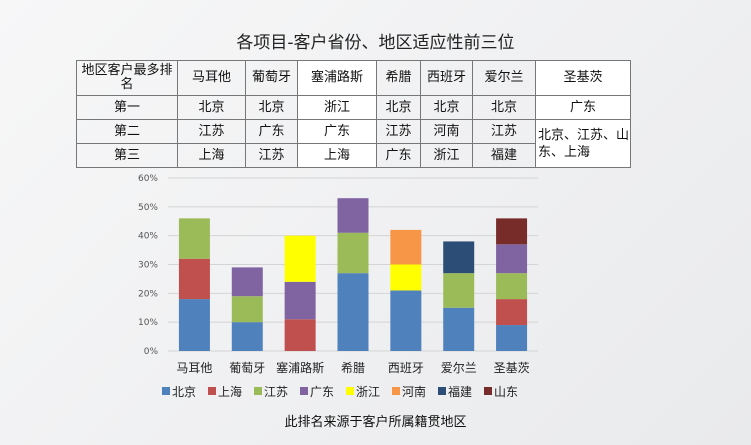  I want to click on bar-segment-山东, so click(512, 231).